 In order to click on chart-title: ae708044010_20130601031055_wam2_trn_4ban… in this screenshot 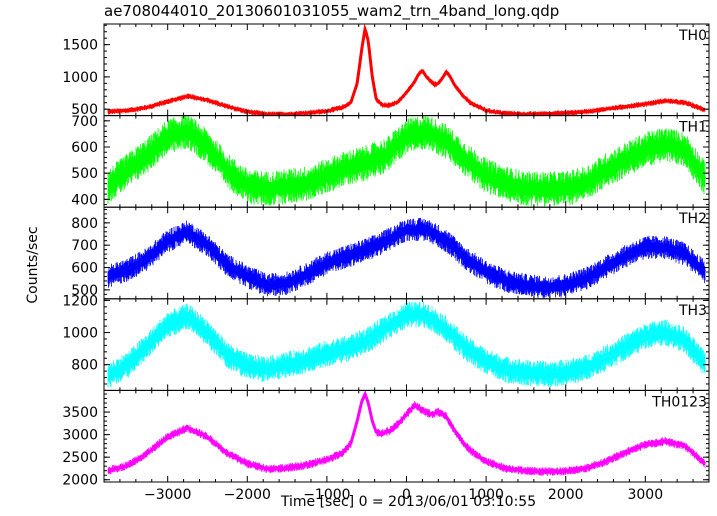, I will do `click(332, 11)`.